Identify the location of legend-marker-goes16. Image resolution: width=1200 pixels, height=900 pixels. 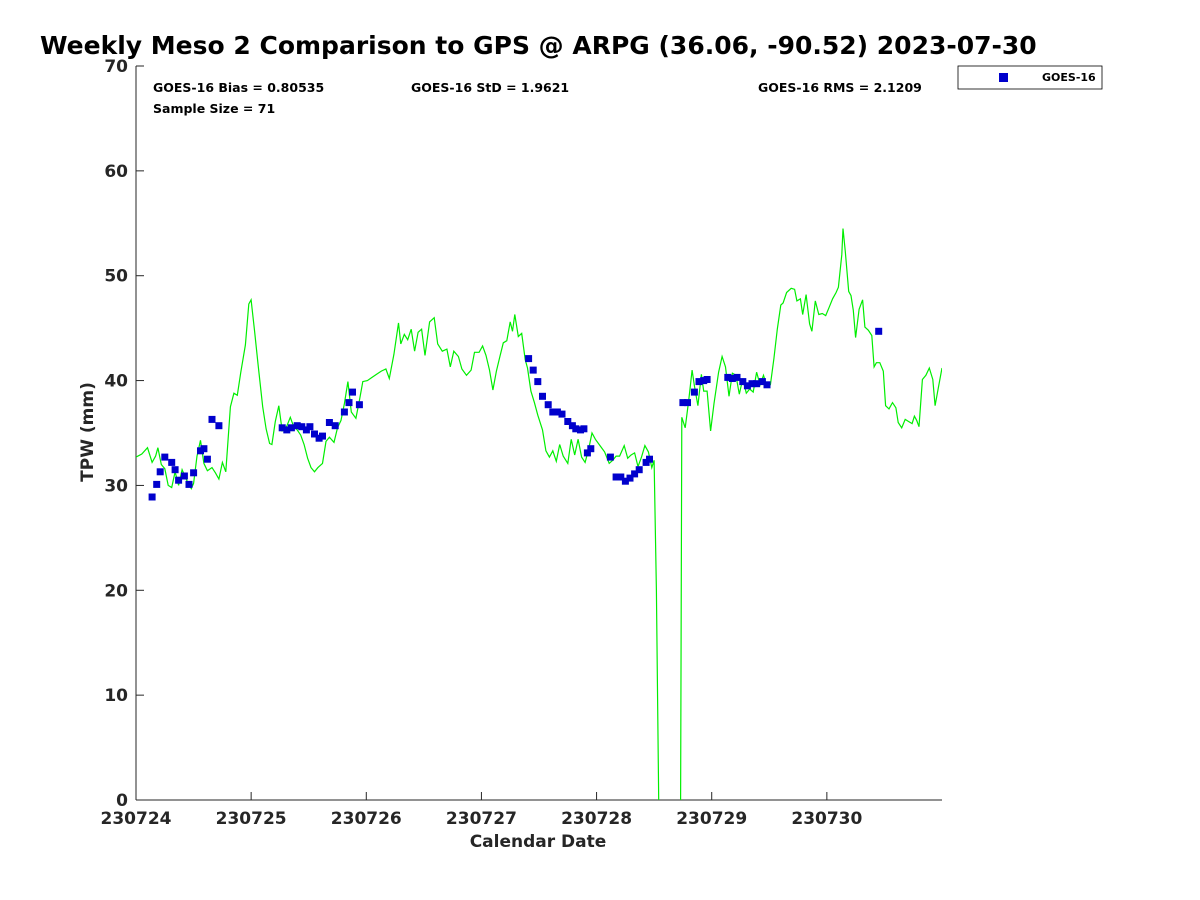
(1003, 77).